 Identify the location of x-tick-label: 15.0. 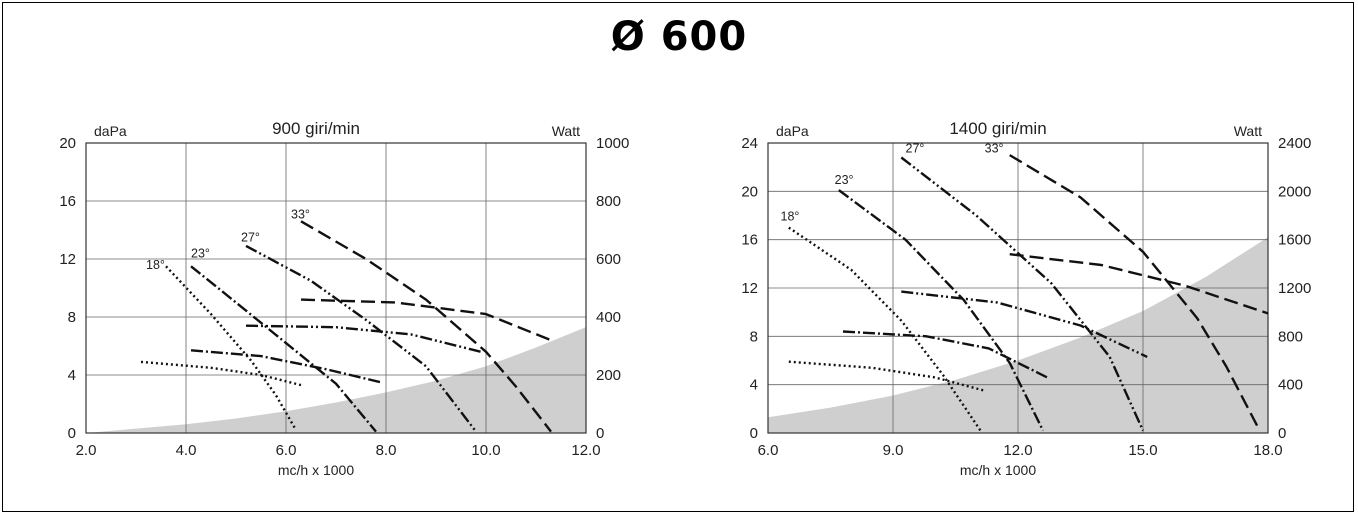
(1142, 450).